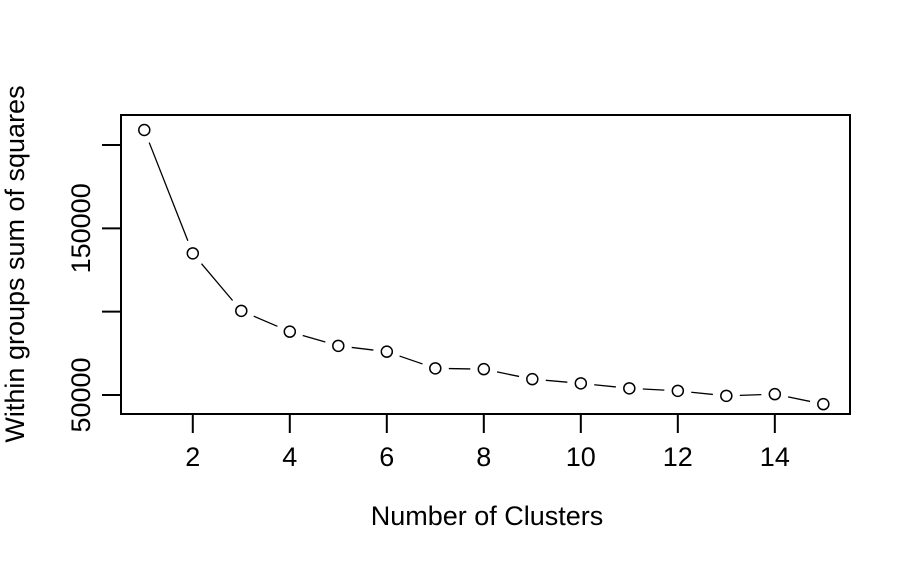  What do you see at coordinates (289, 457) in the screenshot?
I see `x-tick-label: 4` at bounding box center [289, 457].